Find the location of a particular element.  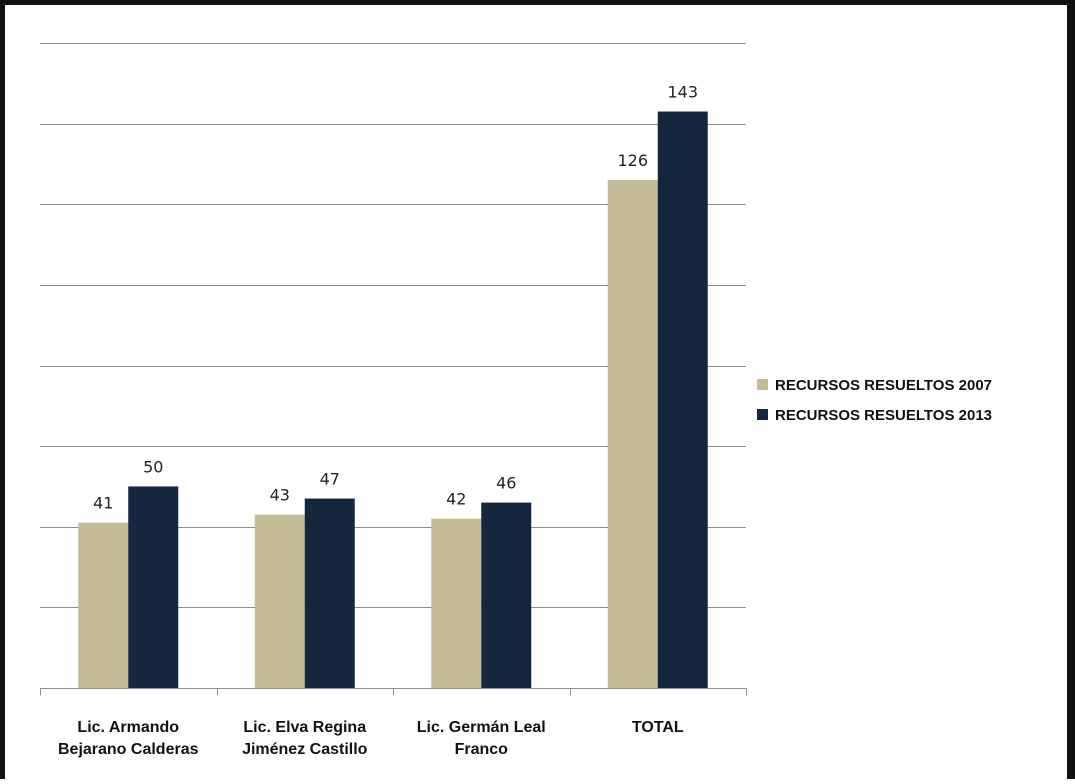

data-label: 143 is located at coordinates (682, 92).